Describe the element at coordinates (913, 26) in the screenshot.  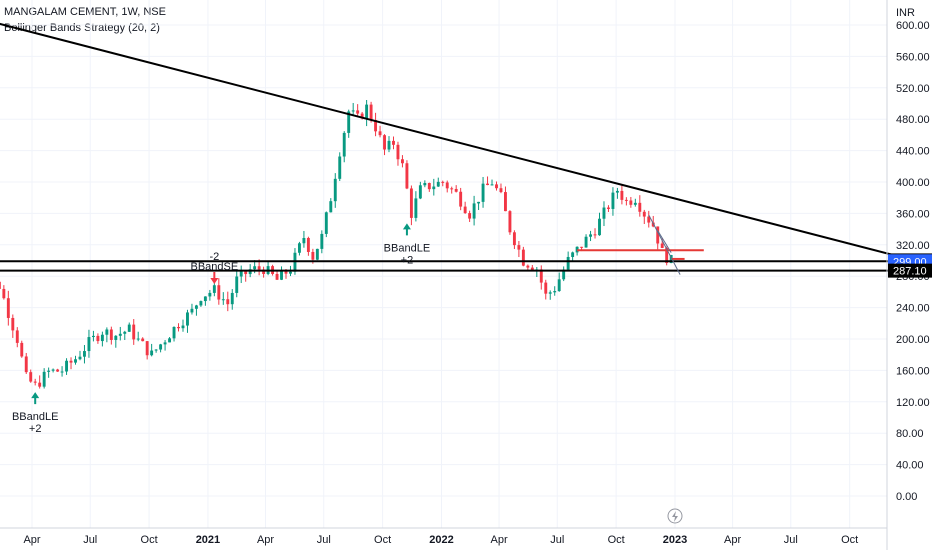
I see `y-tick-label: 600.00` at that location.